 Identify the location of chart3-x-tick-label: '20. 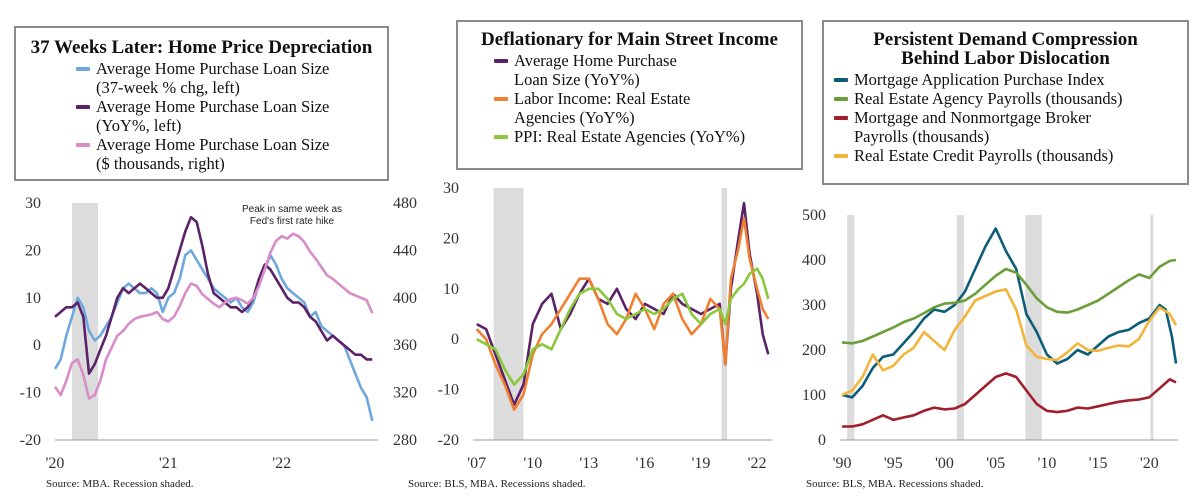
(1149, 463).